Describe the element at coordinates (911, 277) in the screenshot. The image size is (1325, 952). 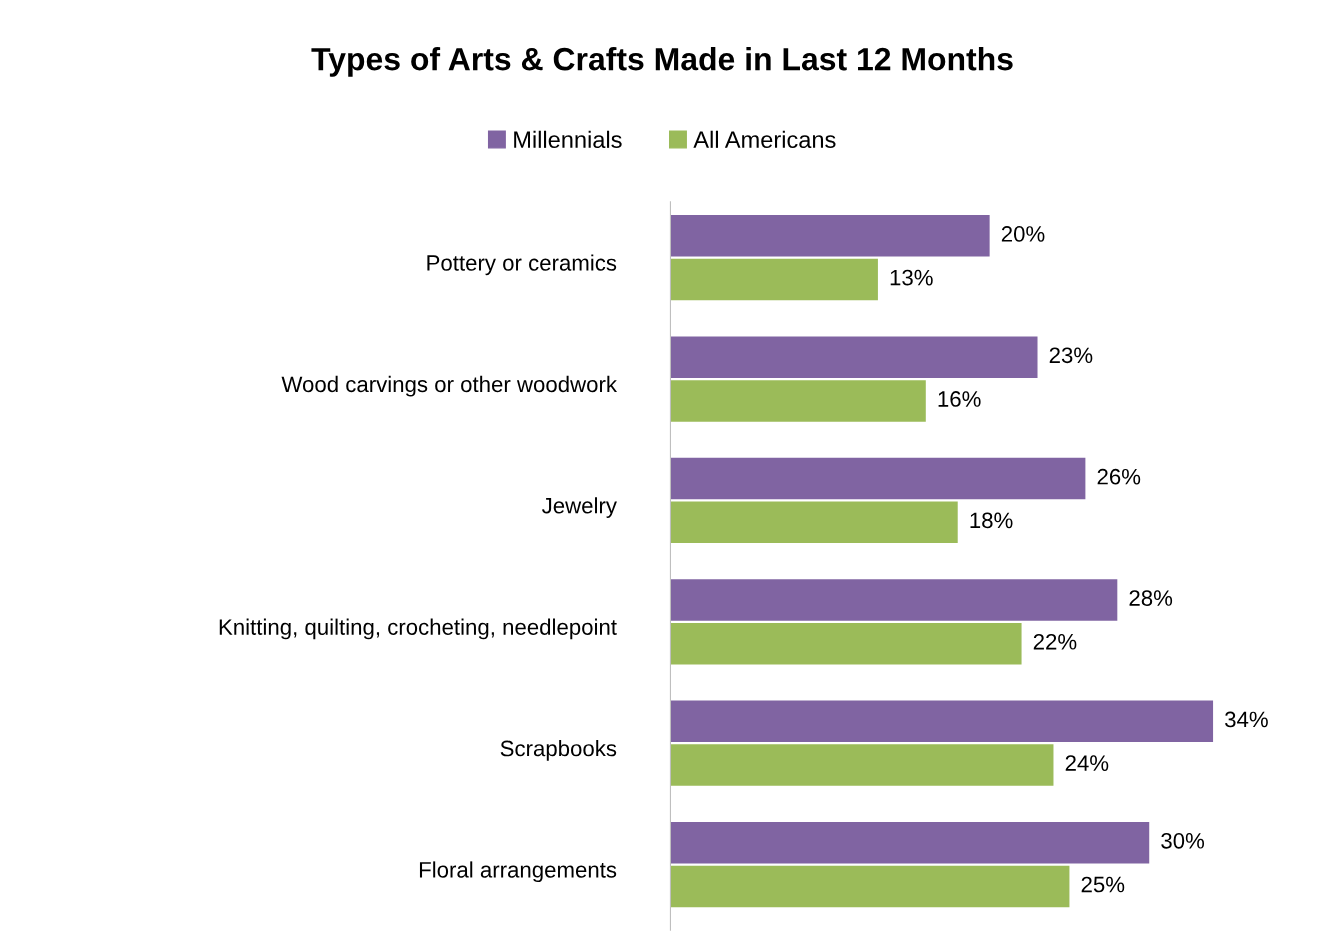
I see `data-label: 13%` at that location.